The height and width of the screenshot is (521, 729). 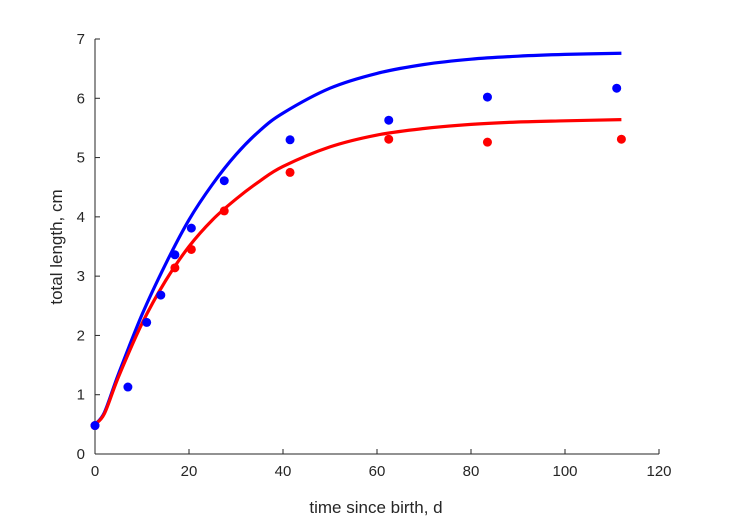 I want to click on x-tick-label: 80, so click(x=471, y=471).